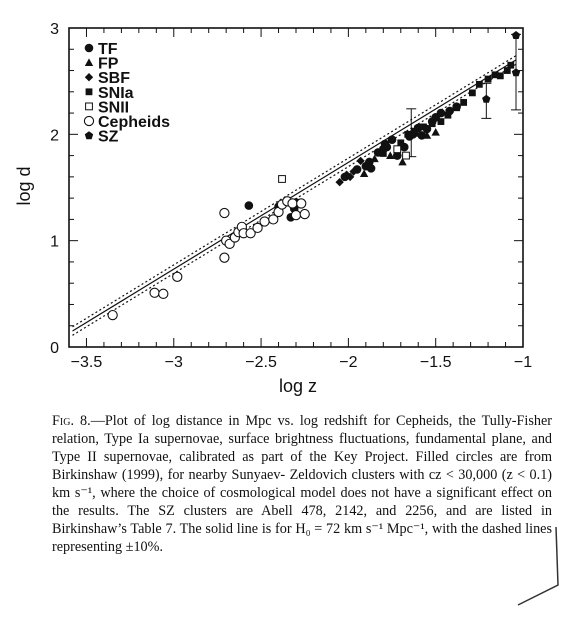  I want to click on legend-marker-sz, so click(89, 135).